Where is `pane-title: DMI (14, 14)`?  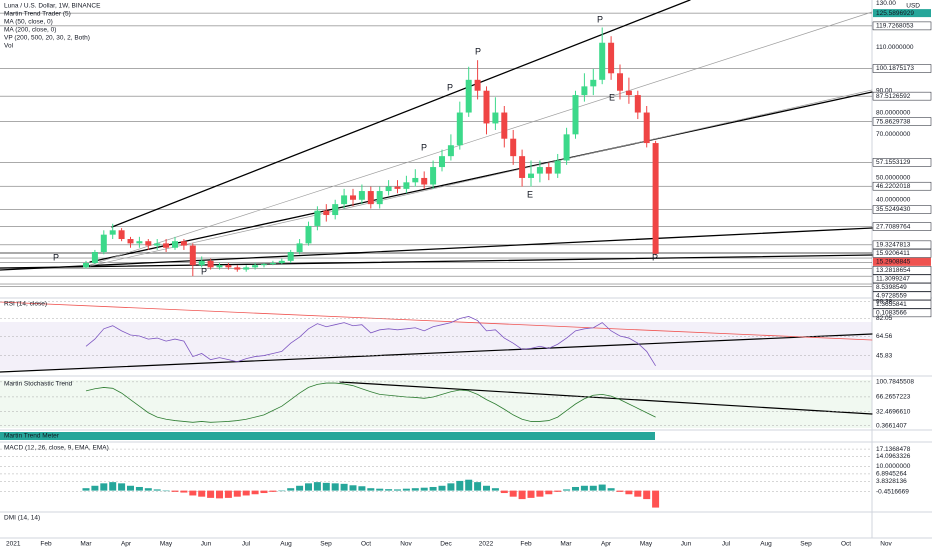
pane-title: DMI (14, 14) is located at coordinates (22, 518).